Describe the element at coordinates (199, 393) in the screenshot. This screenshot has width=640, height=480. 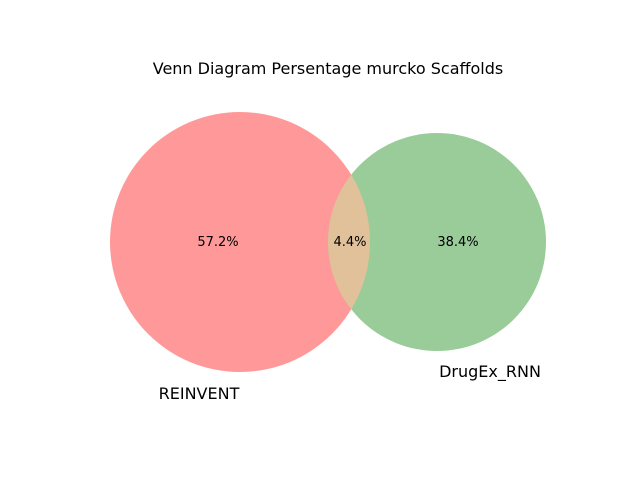
I see `reinvent-label: REINVENT` at that location.